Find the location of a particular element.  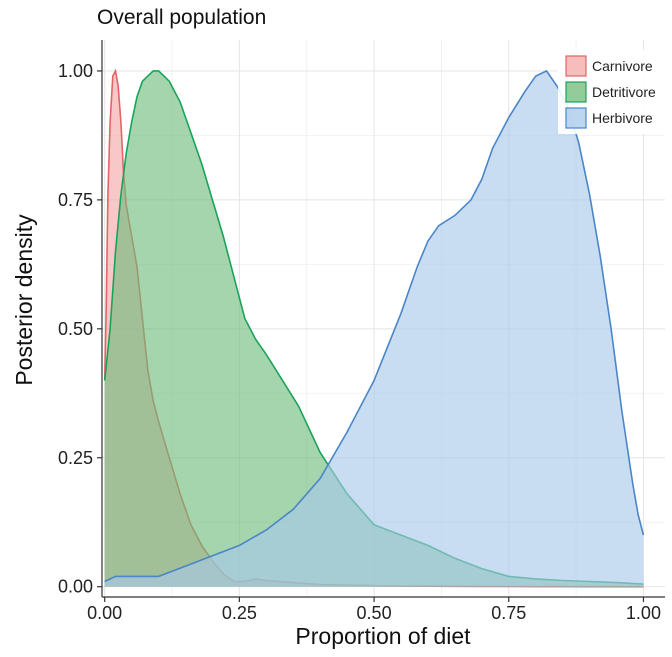

y-axis-label: Posterior density is located at coordinates (24, 300).